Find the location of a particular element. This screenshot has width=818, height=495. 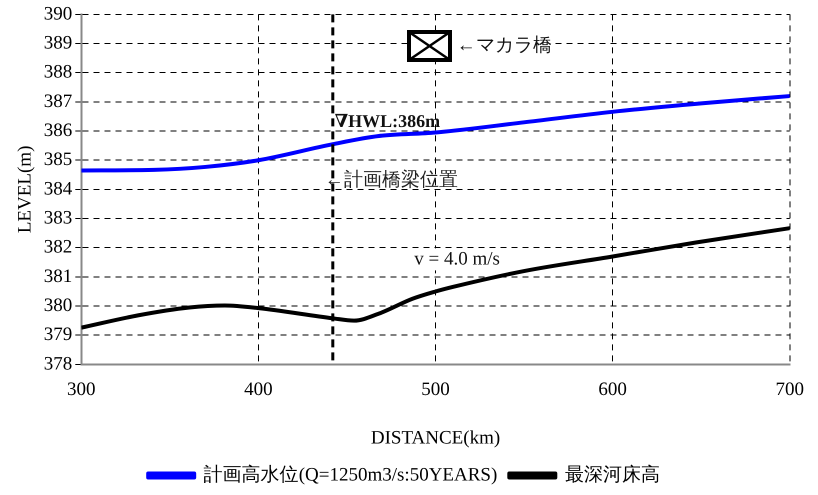

y-tick-label: 381 is located at coordinates (58, 276).